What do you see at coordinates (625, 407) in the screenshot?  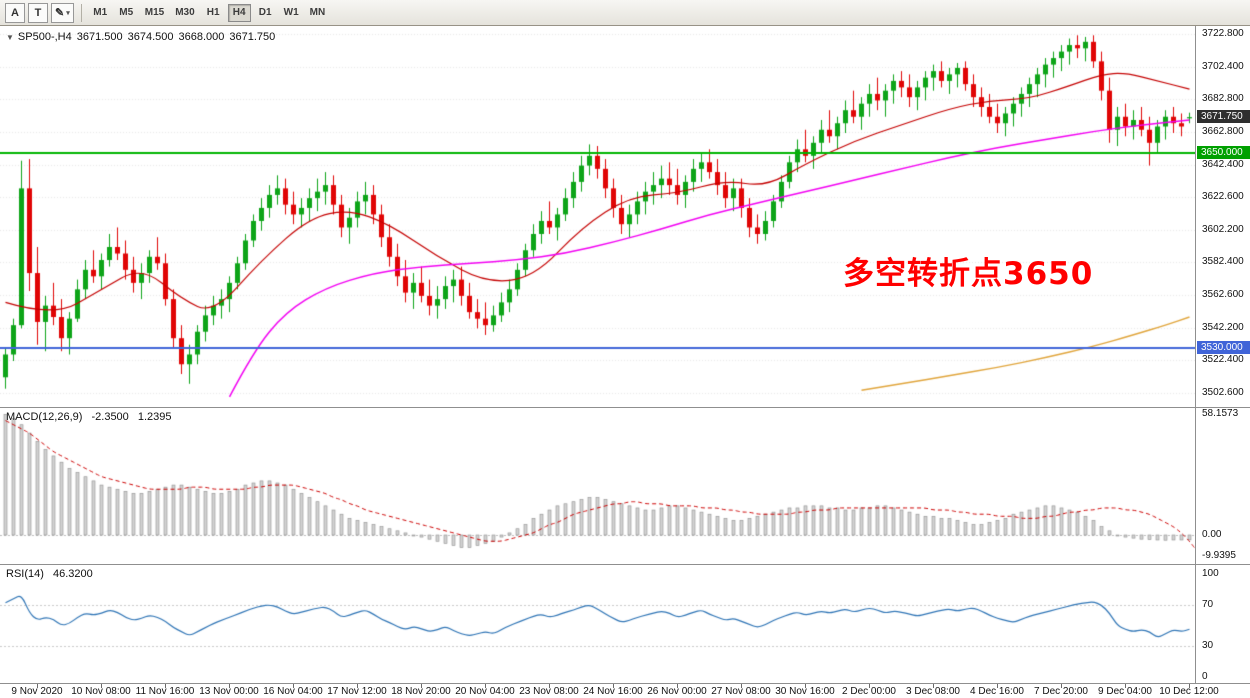 I see `panel-separator-macd` at bounding box center [625, 407].